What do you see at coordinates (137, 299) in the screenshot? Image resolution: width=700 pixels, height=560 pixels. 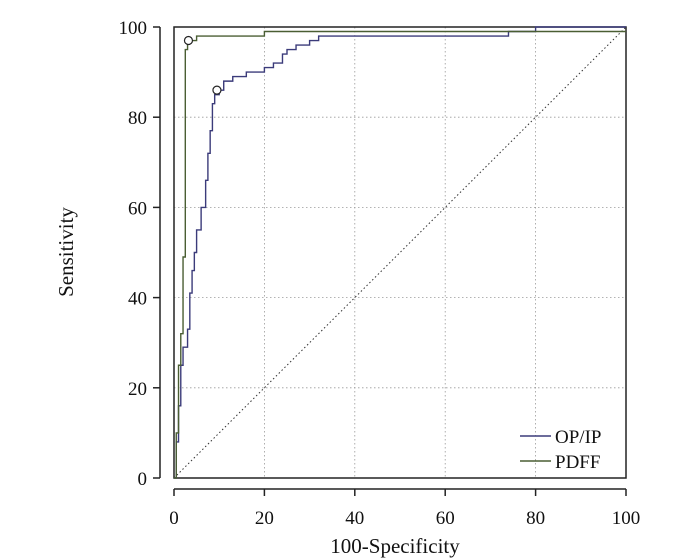 I see `y-tick-label-40: 40` at bounding box center [137, 299].